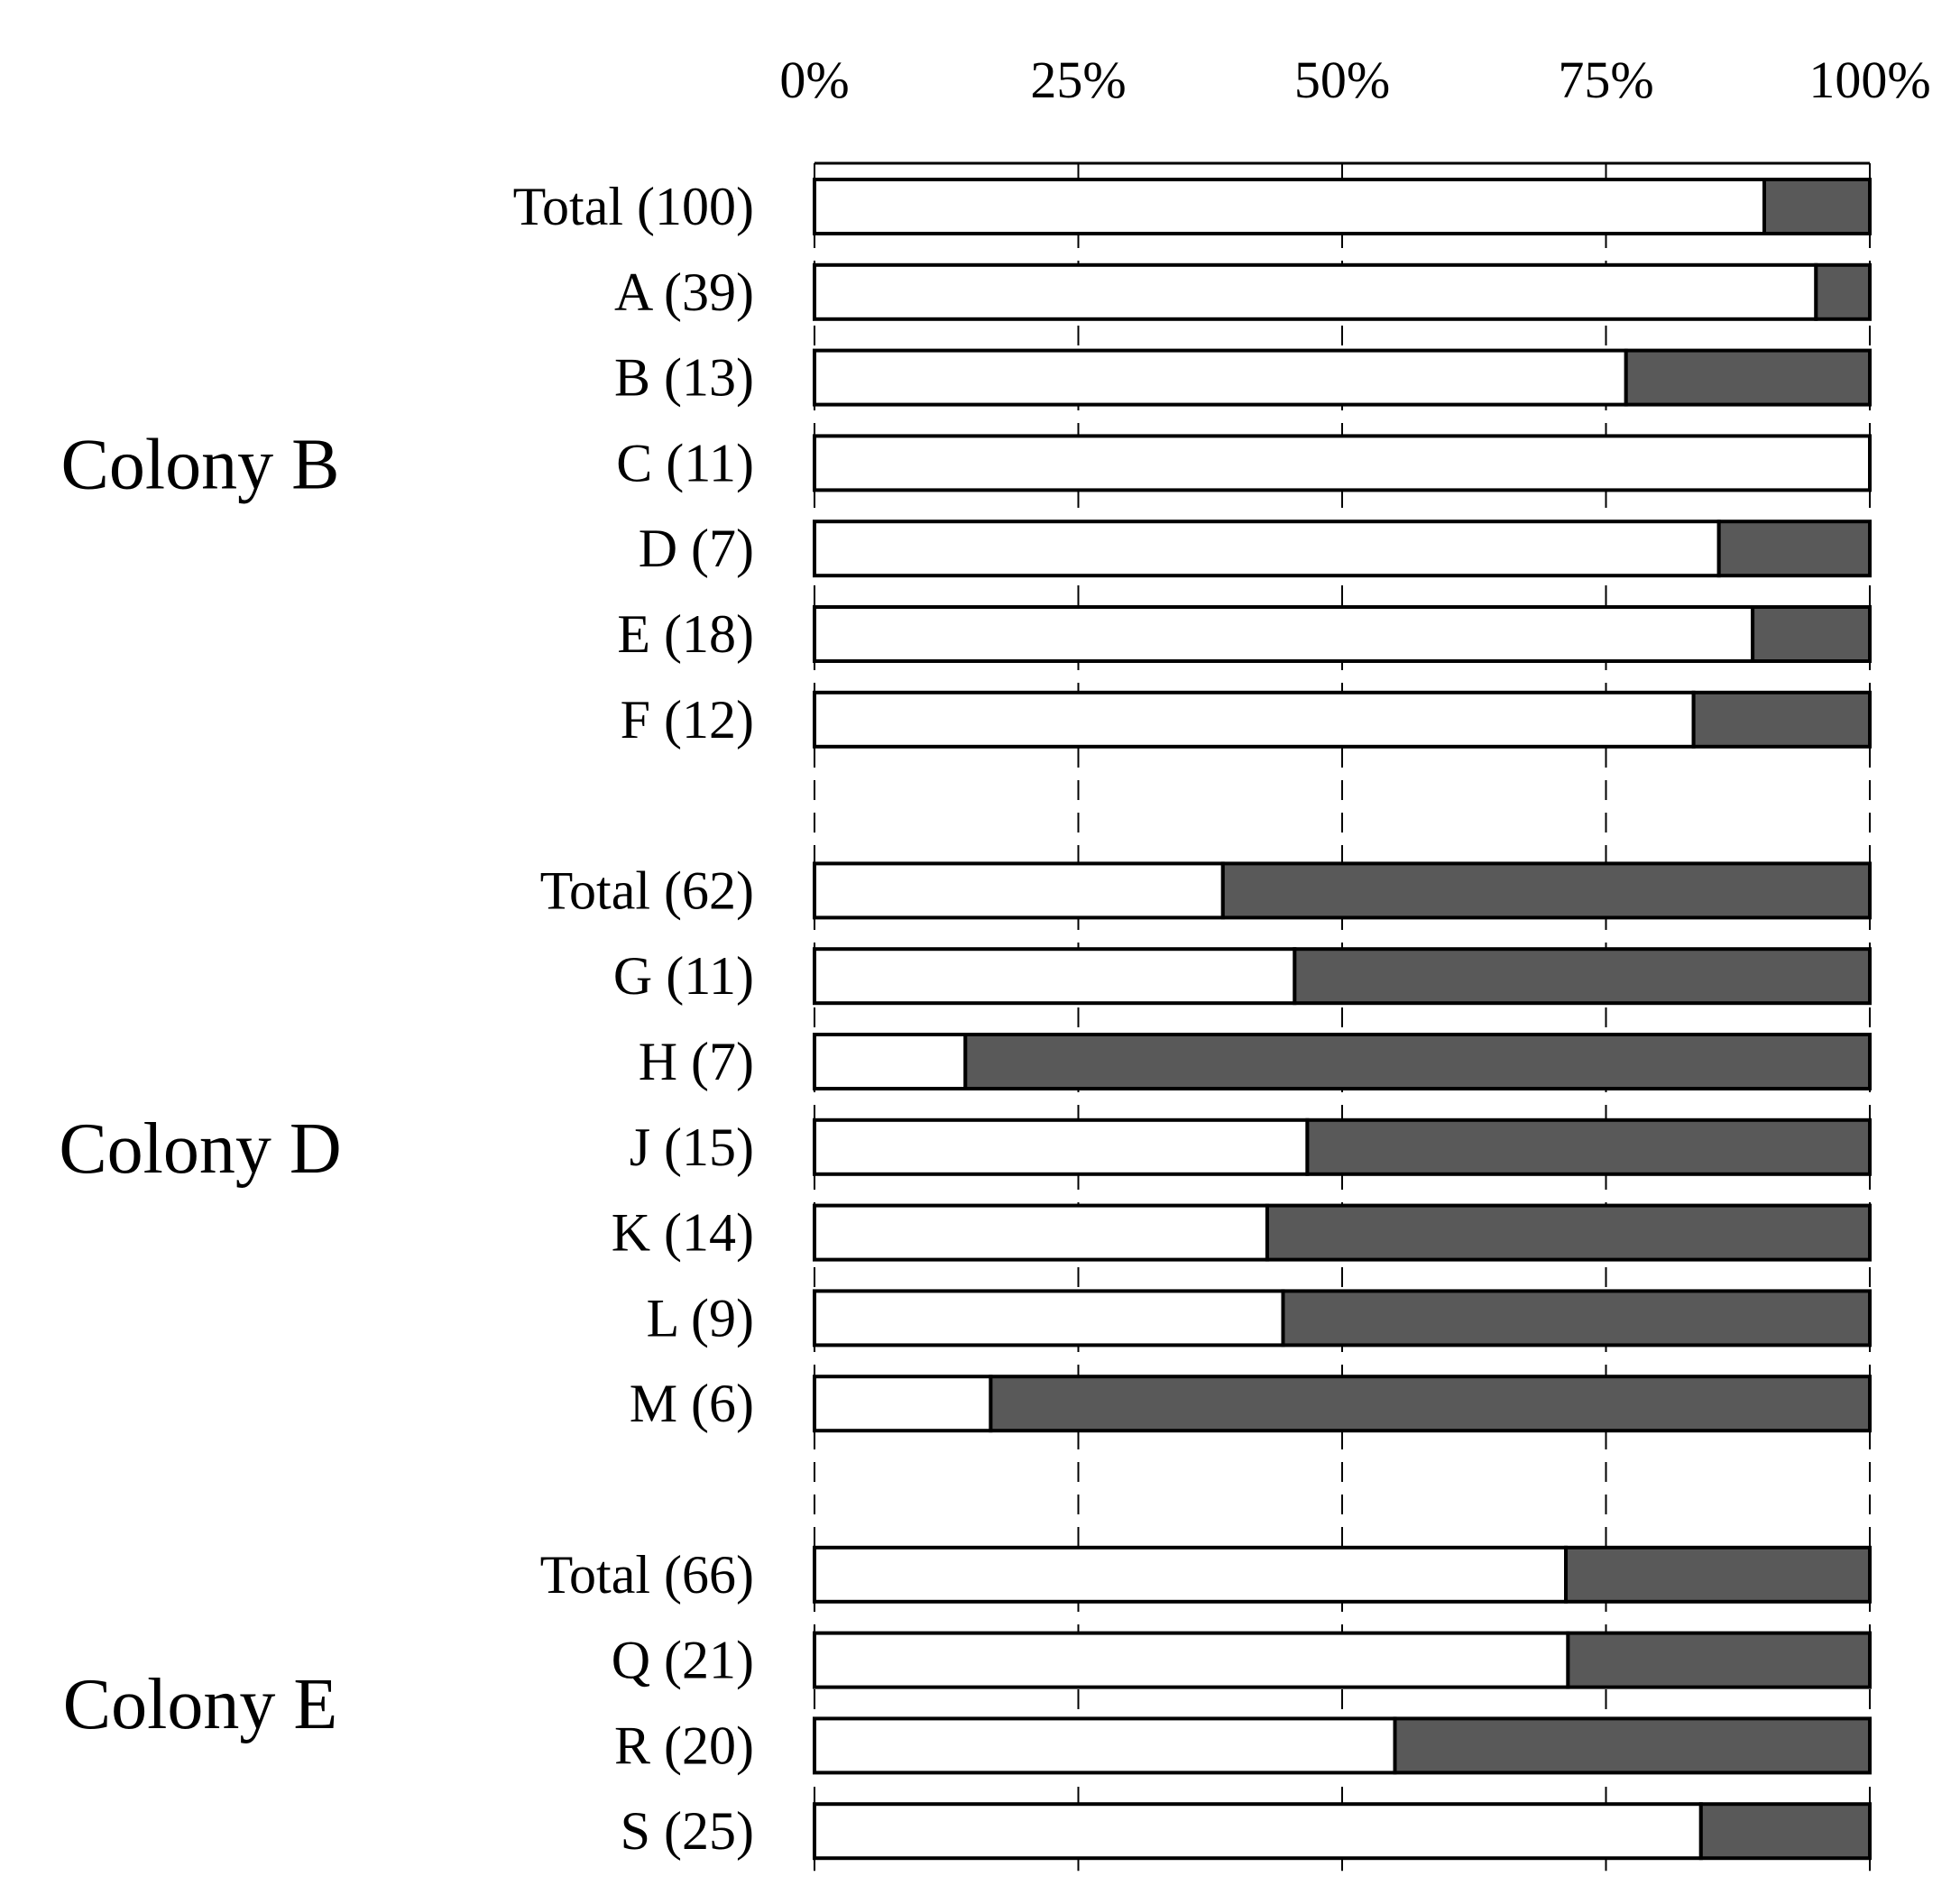 The height and width of the screenshot is (1904, 1960). I want to click on x-tick-label: 75%, so click(1605, 80).